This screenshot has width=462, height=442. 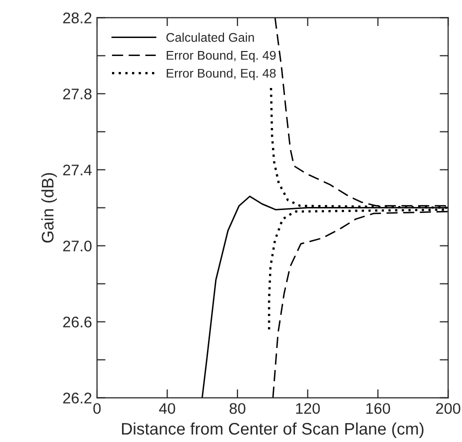 I want to click on x-tick-label: 0, so click(x=97, y=408).